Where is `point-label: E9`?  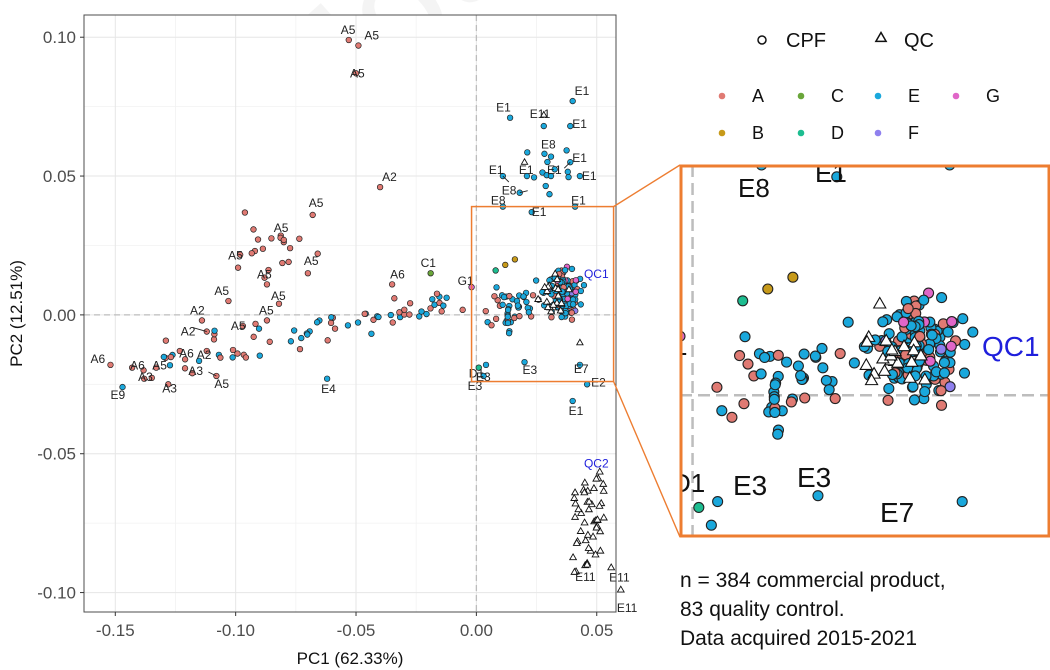 point-label: E9 is located at coordinates (118, 395).